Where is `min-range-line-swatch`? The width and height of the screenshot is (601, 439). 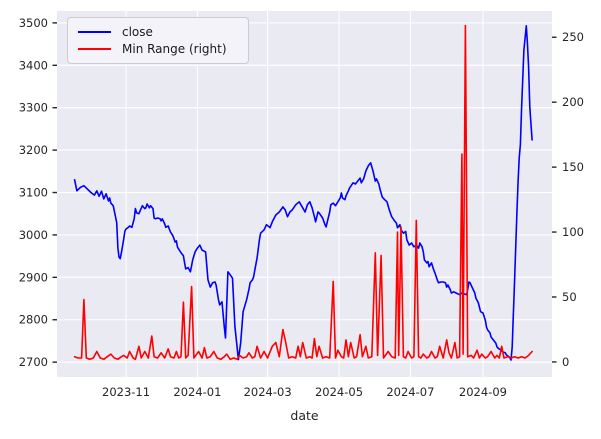 min-range-line-swatch is located at coordinates (94, 49).